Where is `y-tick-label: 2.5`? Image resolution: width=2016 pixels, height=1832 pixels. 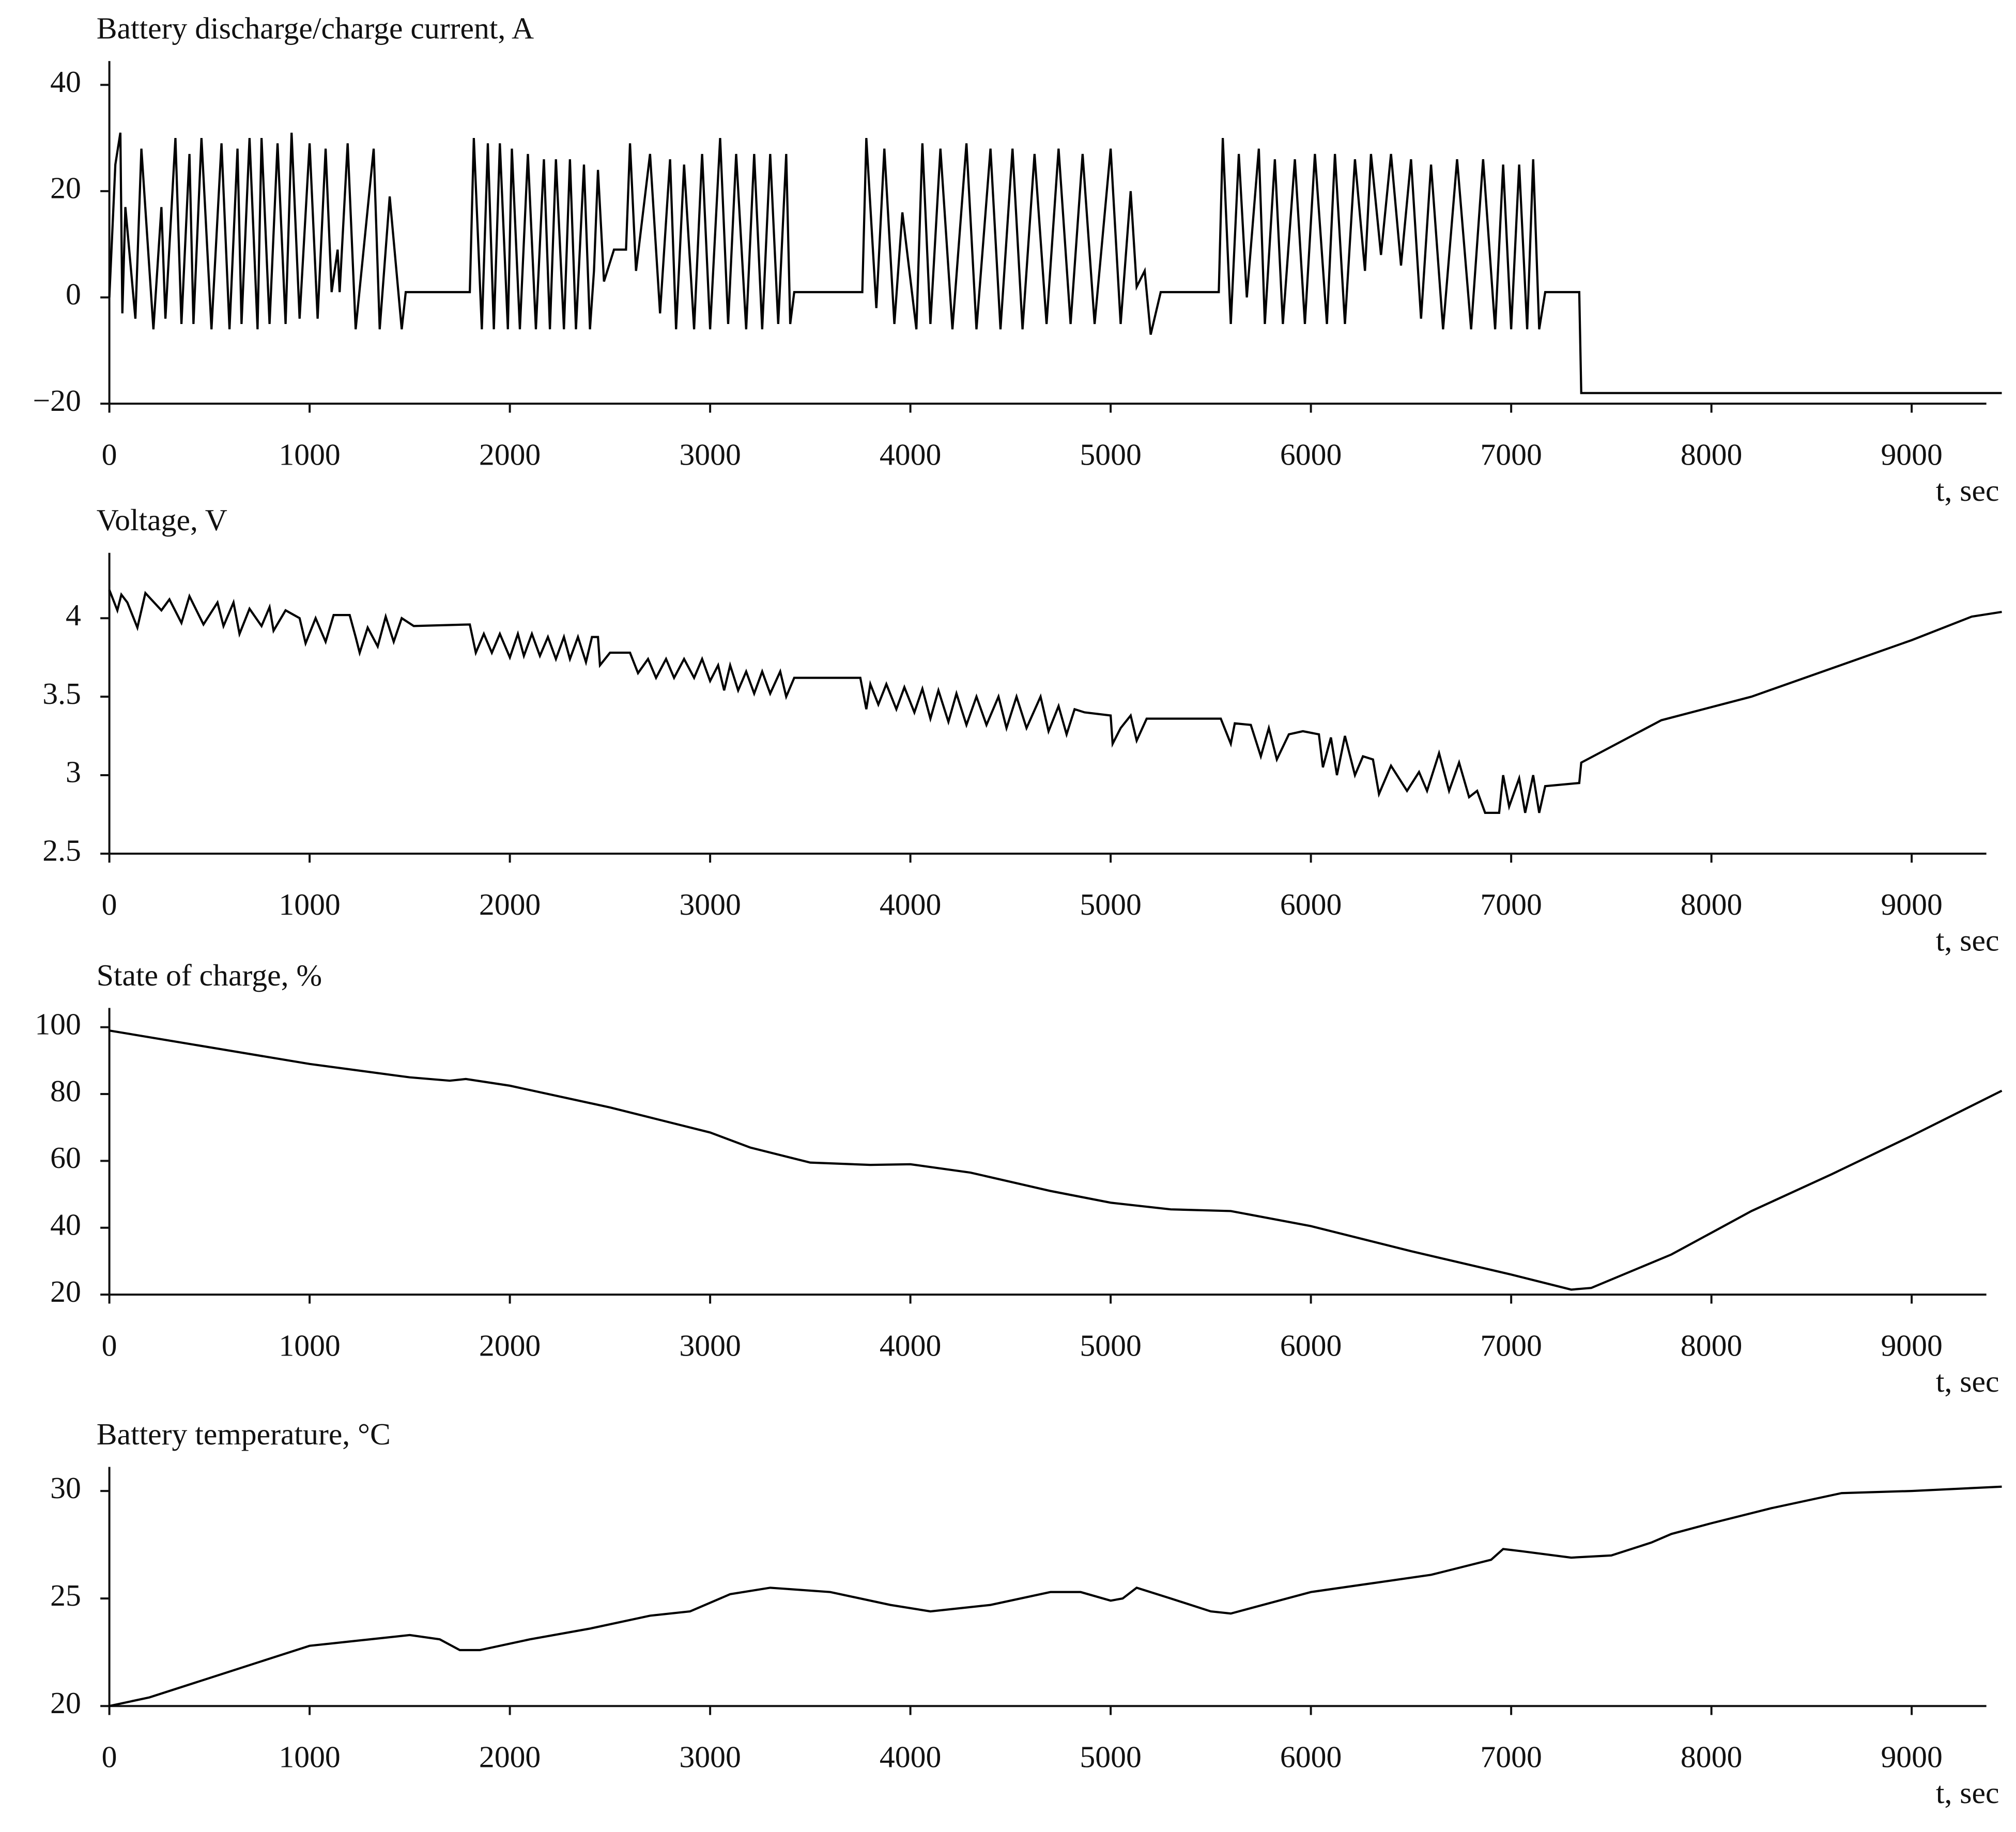
y-tick-label: 2.5 is located at coordinates (61, 851).